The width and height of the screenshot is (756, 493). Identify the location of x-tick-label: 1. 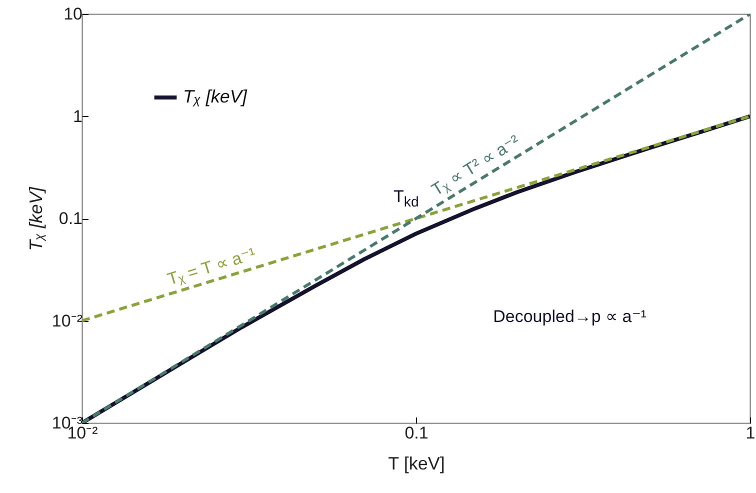
(751, 433).